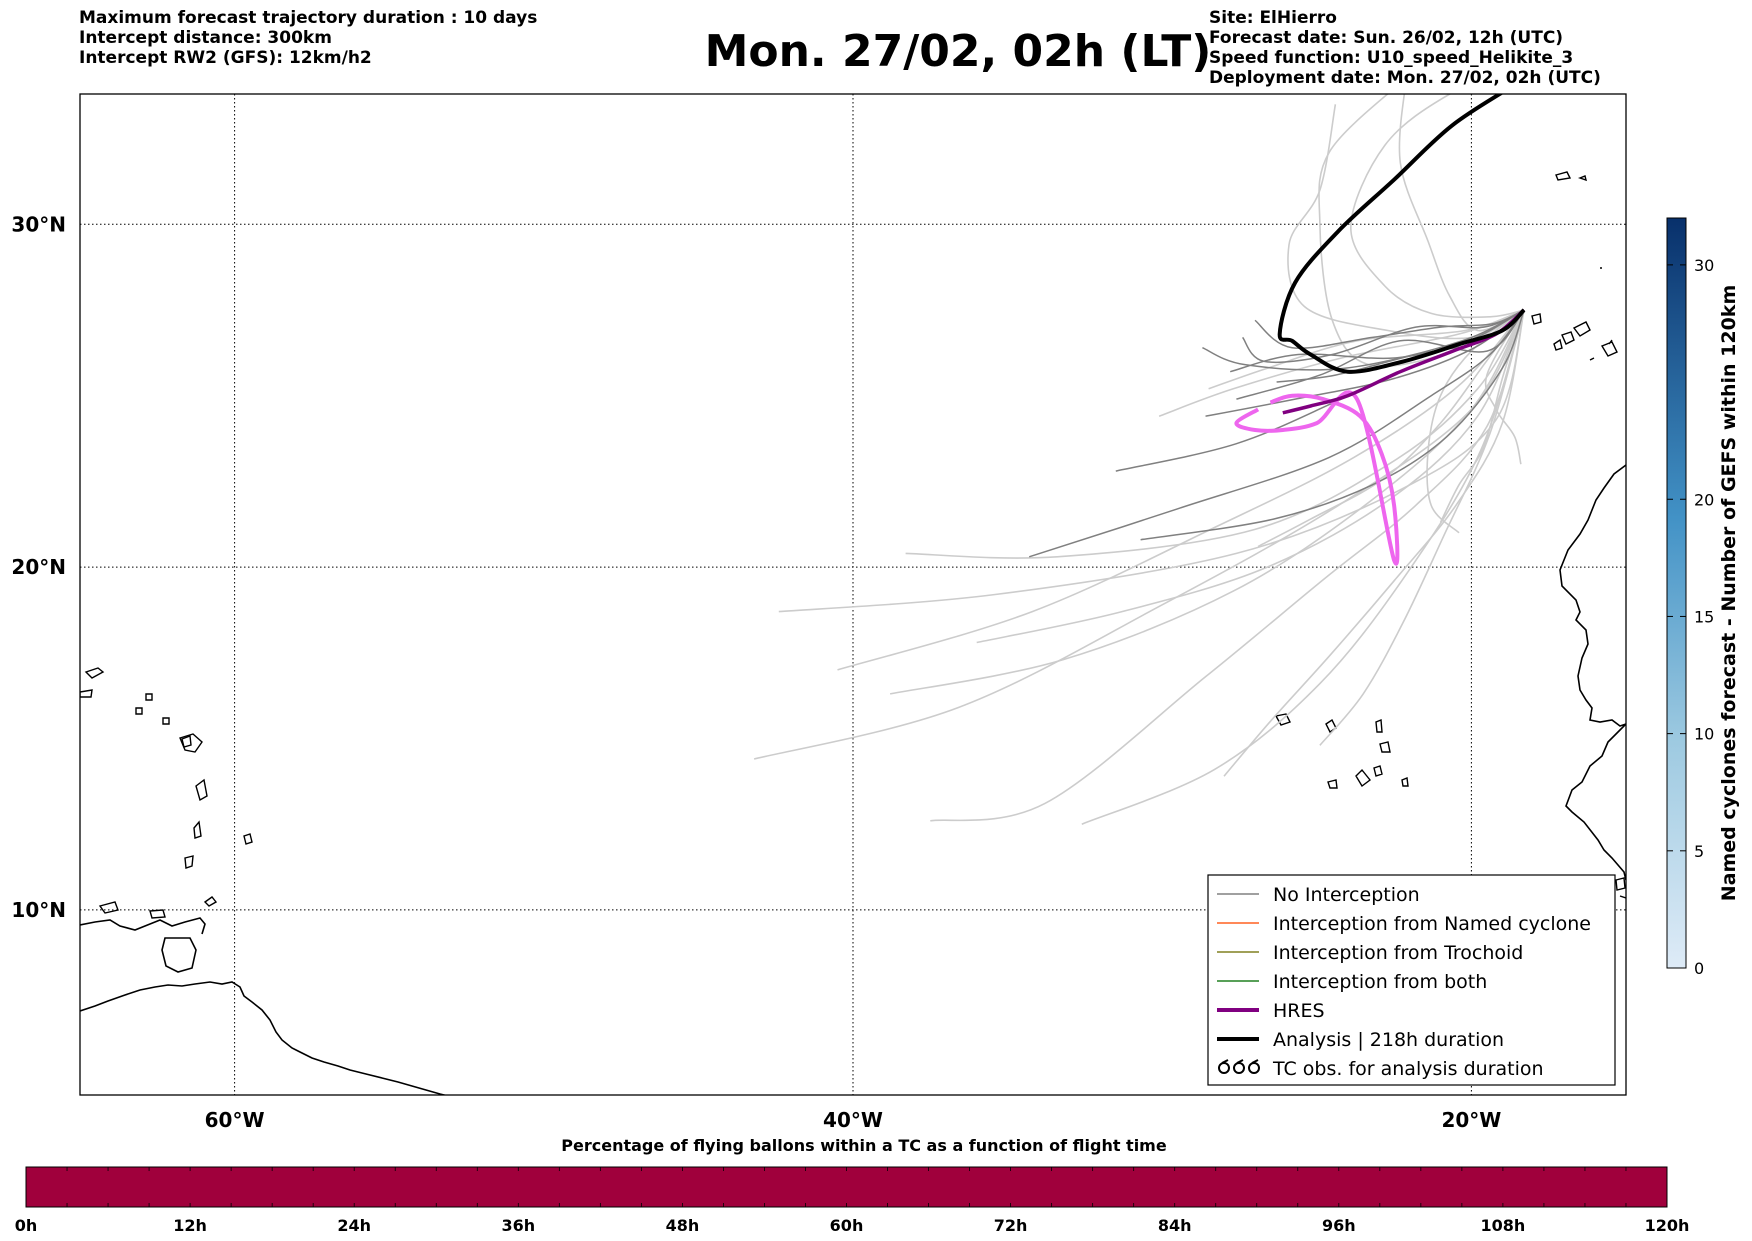  Describe the element at coordinates (38, 224) in the screenshot. I see `y-tick-label: 30°N` at that location.